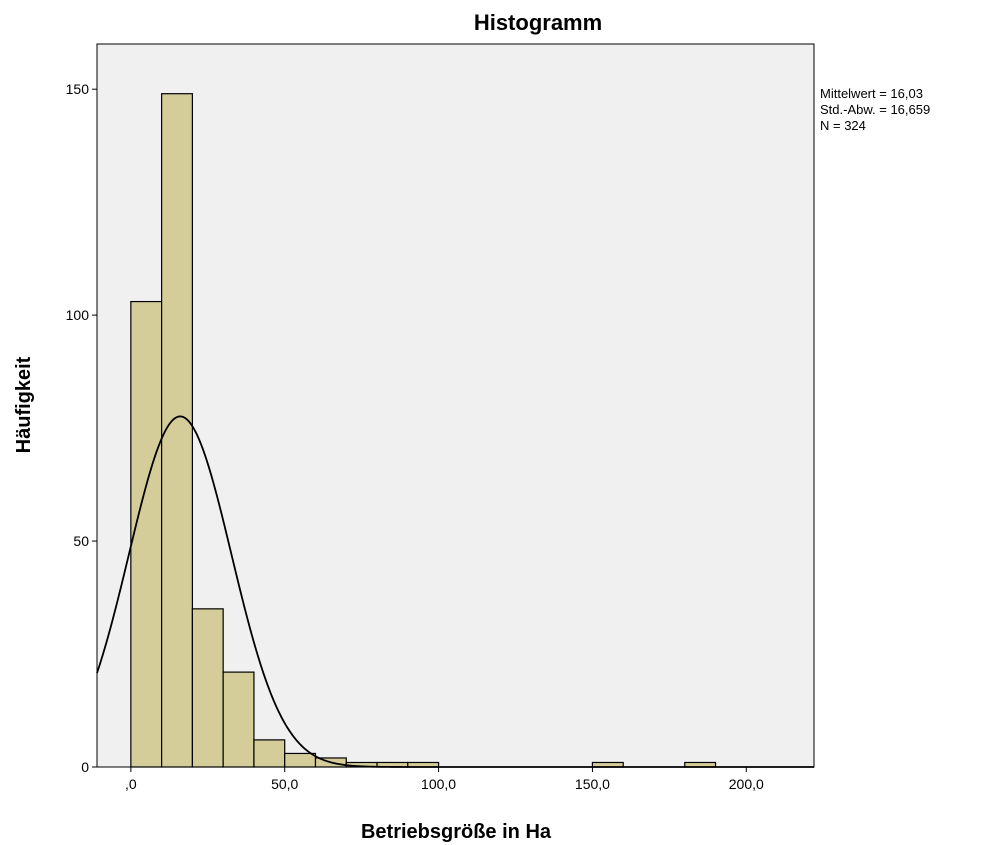 The width and height of the screenshot is (996, 845). Describe the element at coordinates (131, 784) in the screenshot. I see `x-tick-label: ,0` at that location.